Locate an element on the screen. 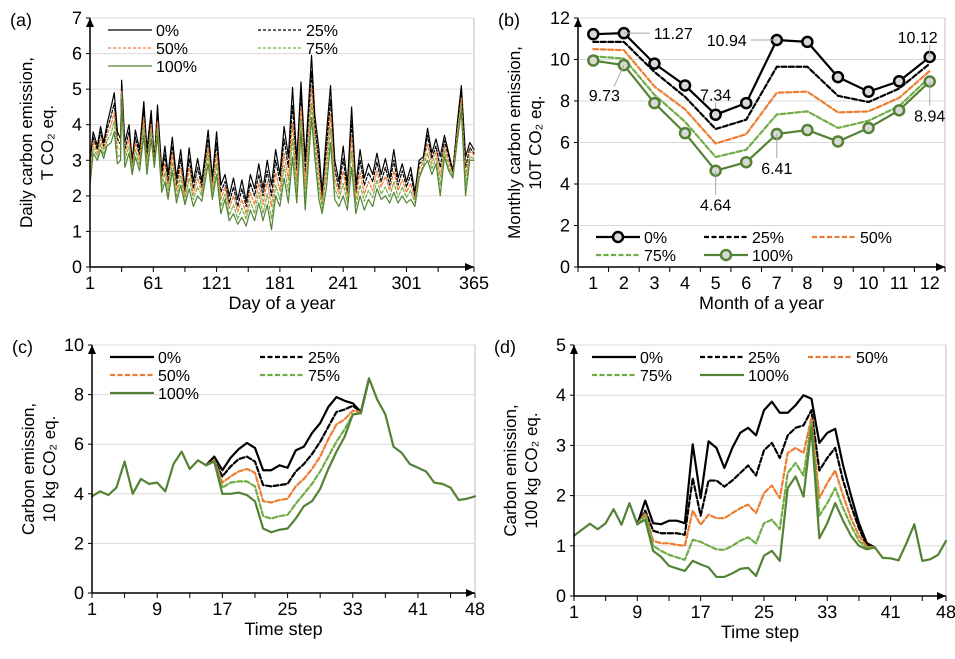  x-tick-label: 121 is located at coordinates (217, 283).